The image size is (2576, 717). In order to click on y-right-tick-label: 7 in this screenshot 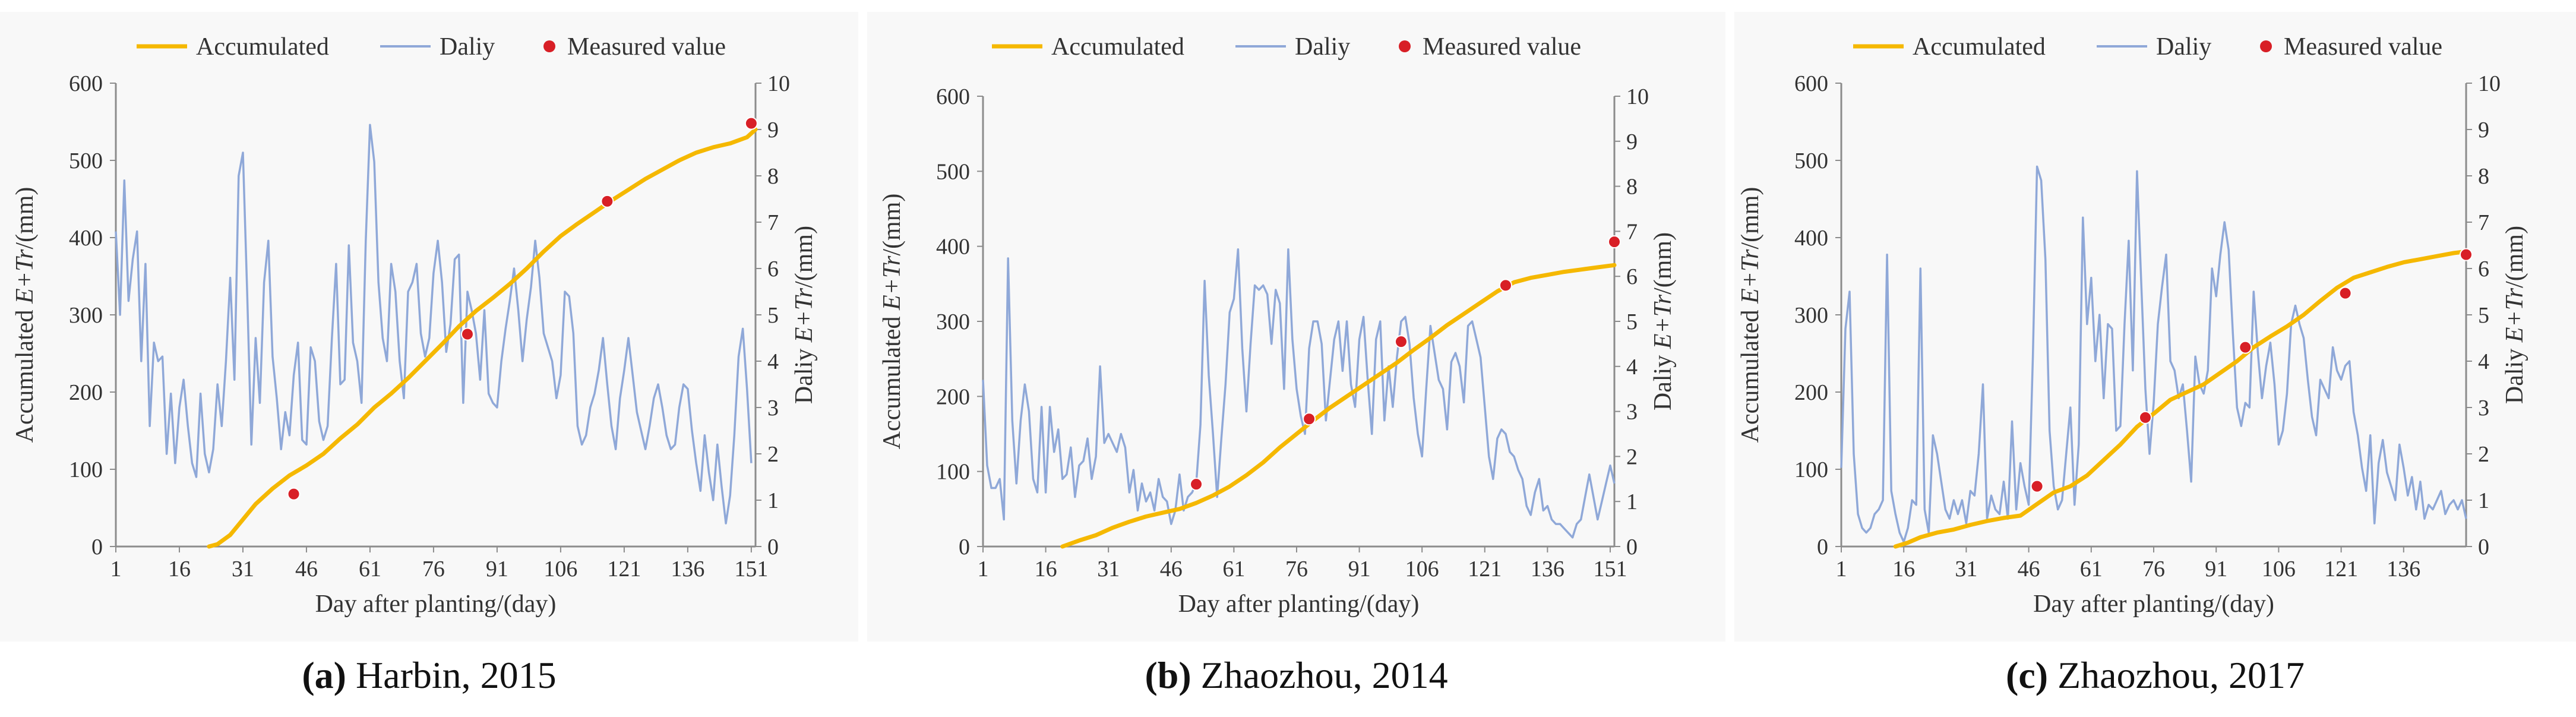, I will do `click(2483, 222)`.